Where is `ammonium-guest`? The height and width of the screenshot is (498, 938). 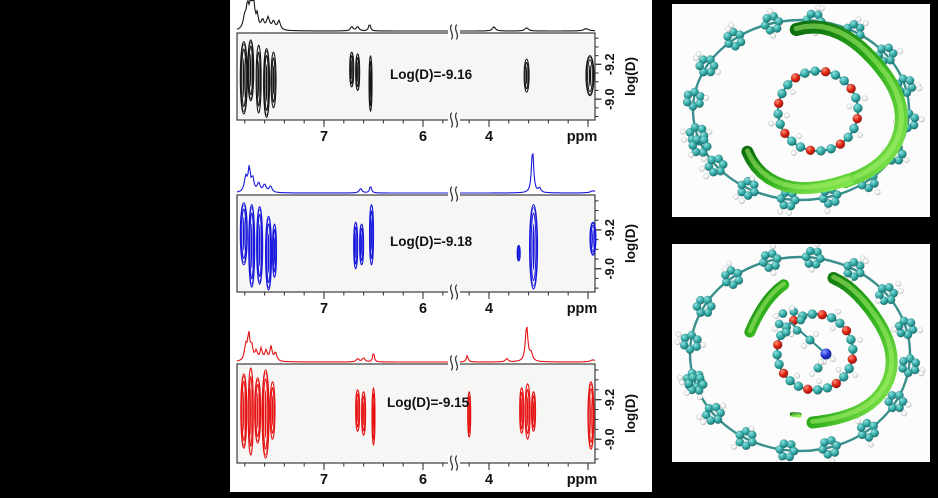
ammonium-guest is located at coordinates (804, 341).